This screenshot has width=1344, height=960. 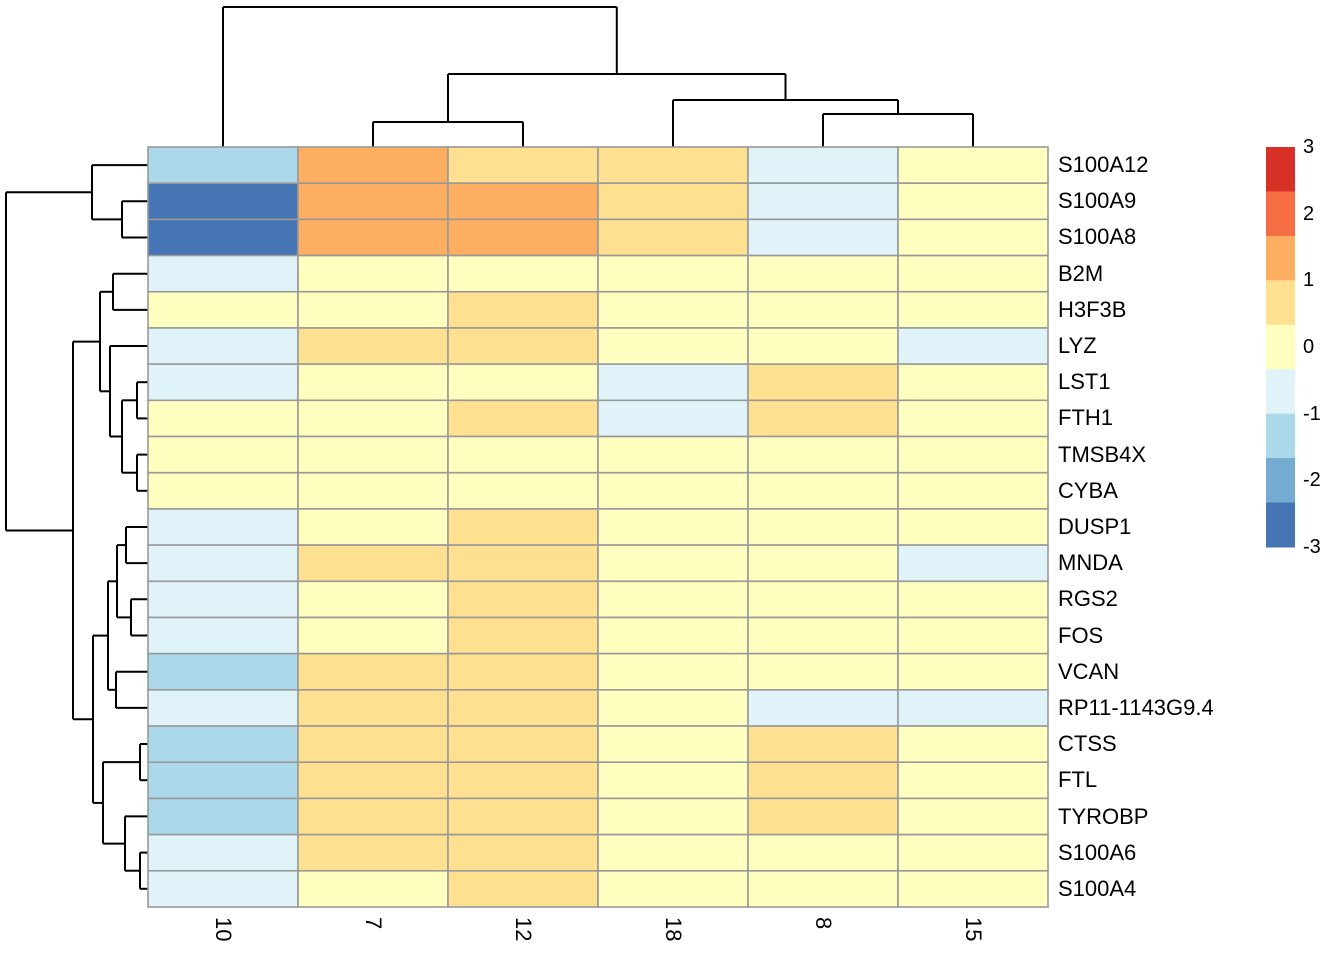 What do you see at coordinates (1097, 852) in the screenshot?
I see `row-label: S100A6` at bounding box center [1097, 852].